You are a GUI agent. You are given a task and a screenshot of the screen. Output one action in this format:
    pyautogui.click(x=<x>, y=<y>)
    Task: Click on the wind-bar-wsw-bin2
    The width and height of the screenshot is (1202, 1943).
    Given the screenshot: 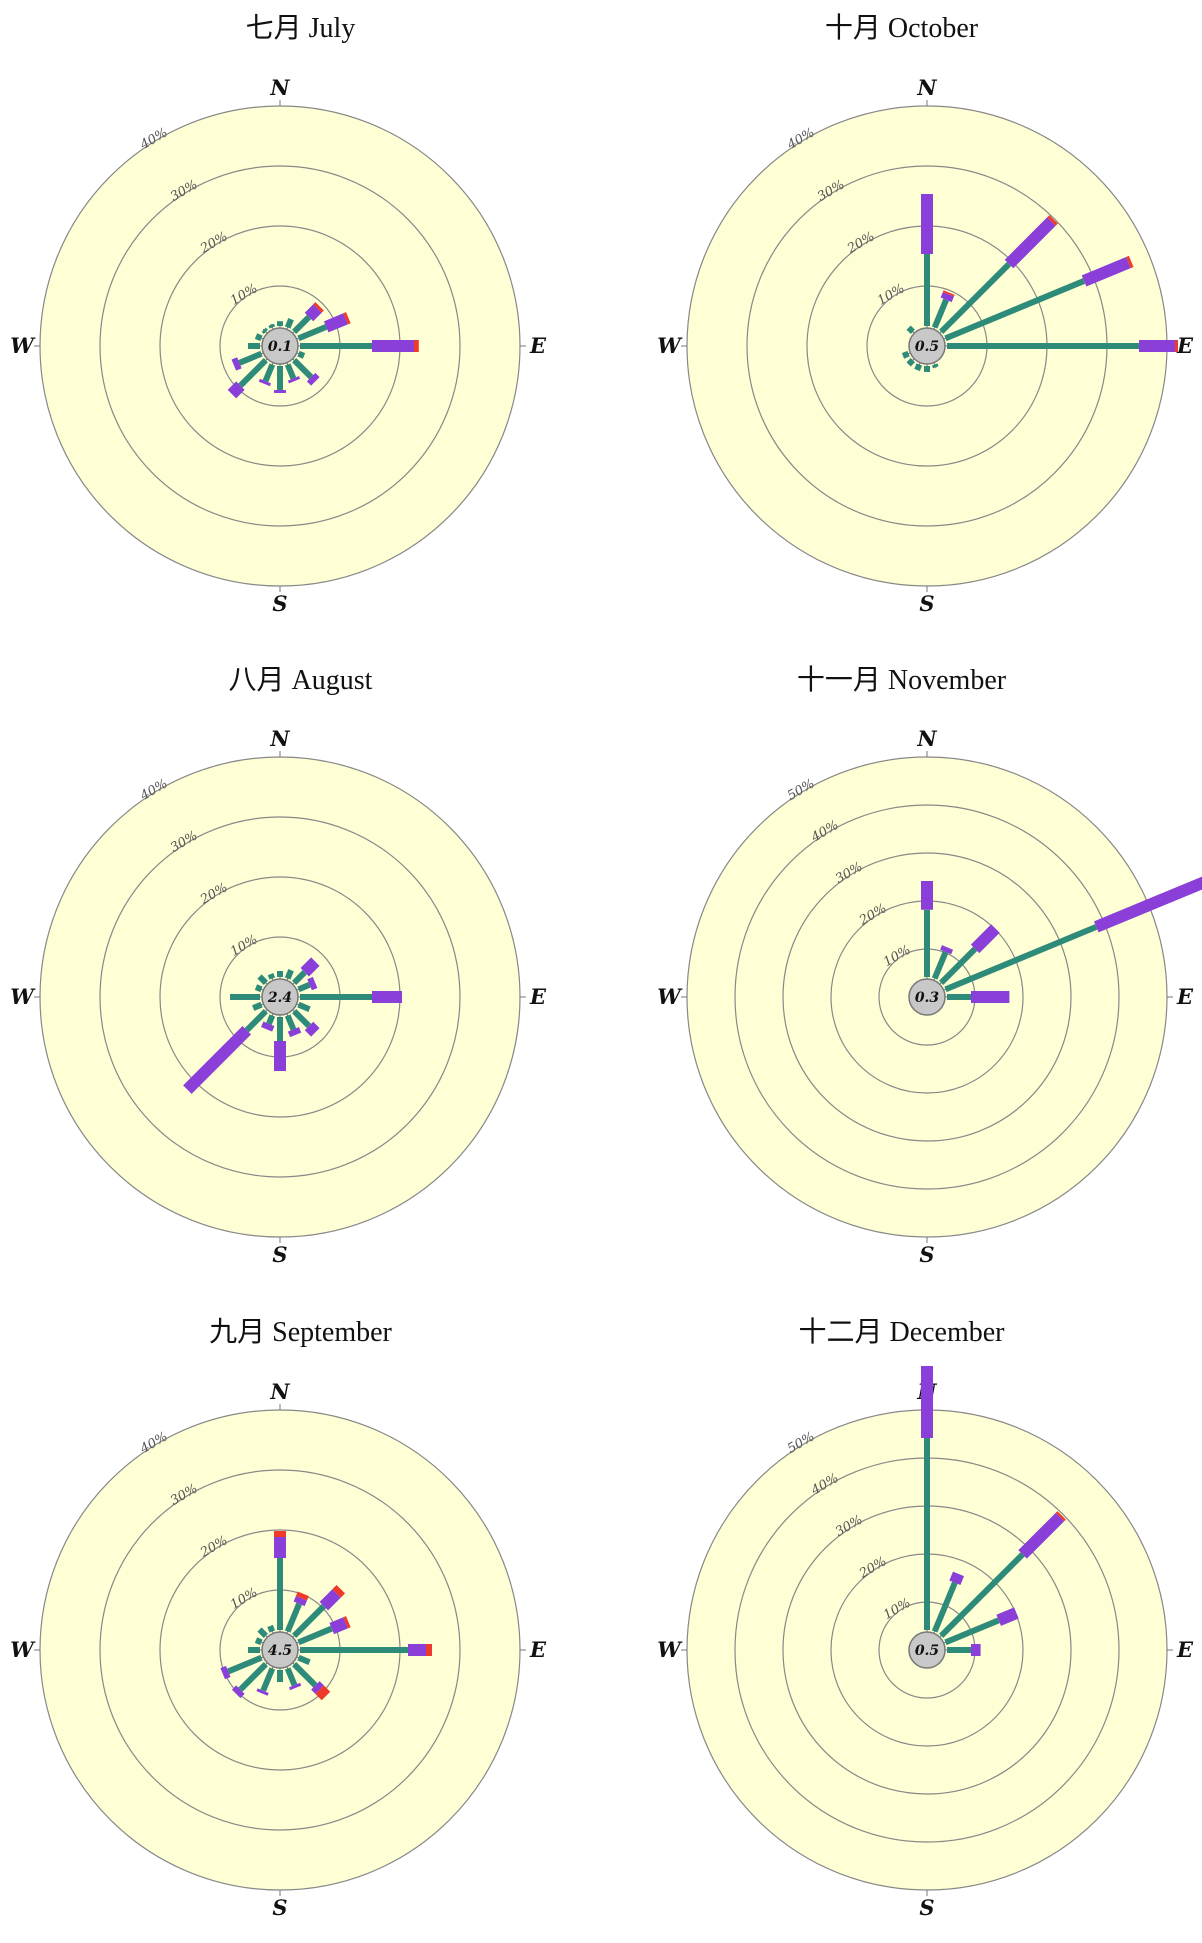 What is the action you would take?
    pyautogui.click(x=225, y=1672)
    